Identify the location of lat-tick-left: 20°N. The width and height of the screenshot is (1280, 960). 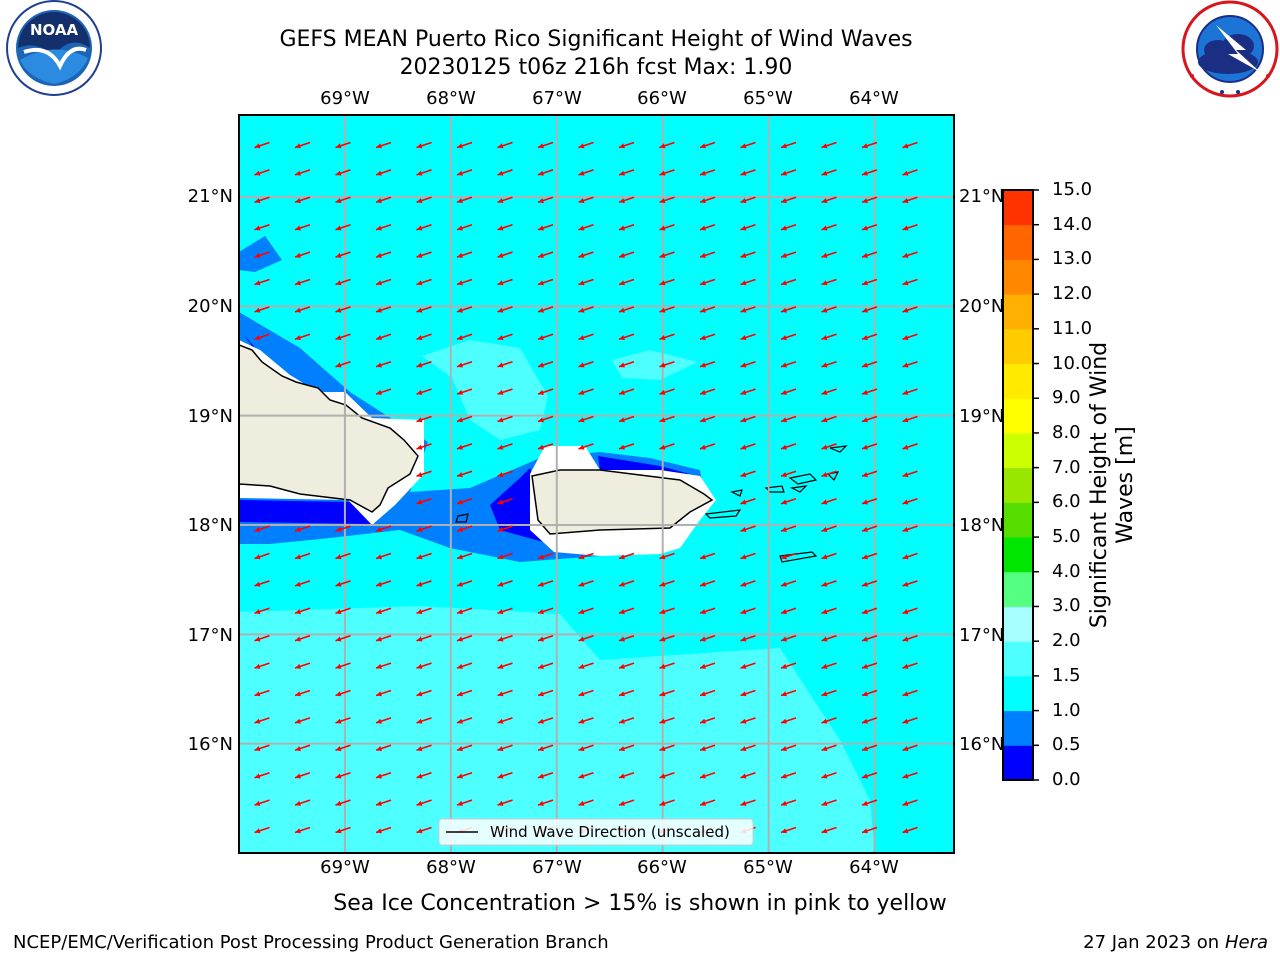
(210, 306).